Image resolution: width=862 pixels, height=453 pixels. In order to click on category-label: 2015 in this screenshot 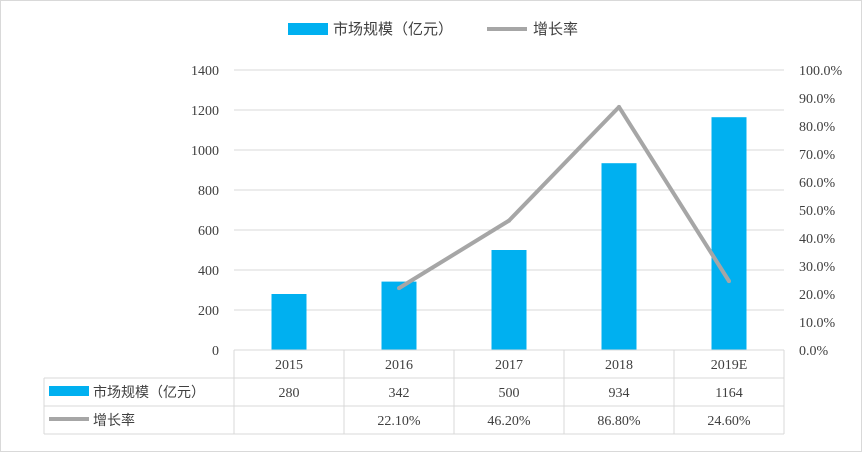, I will do `click(289, 365)`.